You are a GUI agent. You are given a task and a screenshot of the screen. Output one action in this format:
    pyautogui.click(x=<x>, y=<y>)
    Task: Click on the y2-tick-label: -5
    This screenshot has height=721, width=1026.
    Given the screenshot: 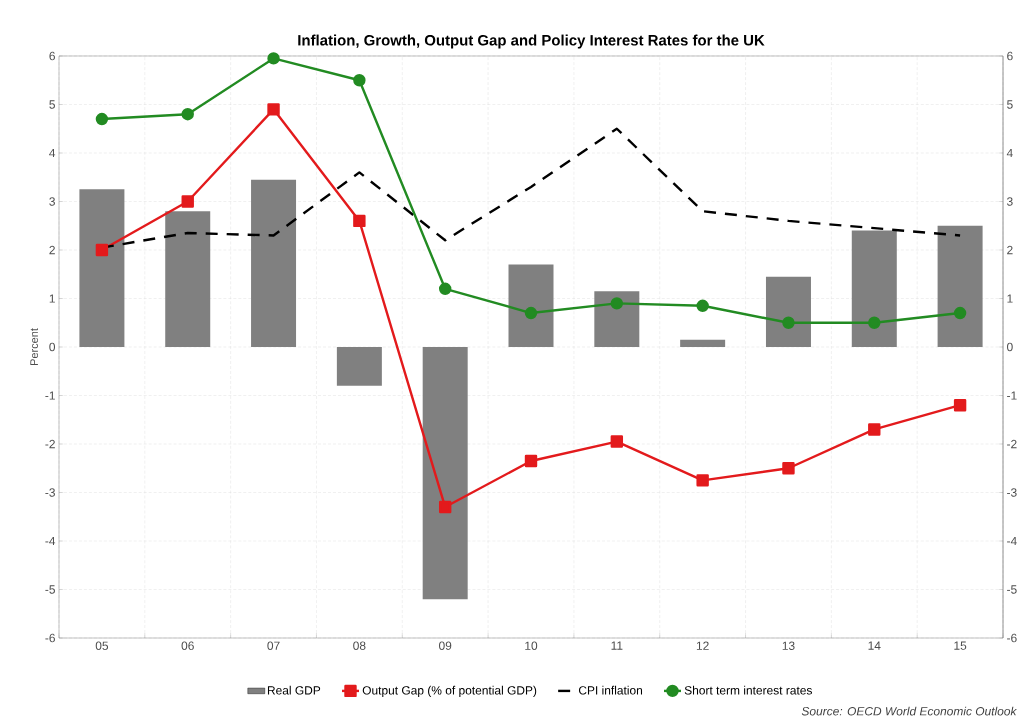 What is the action you would take?
    pyautogui.click(x=1012, y=589)
    